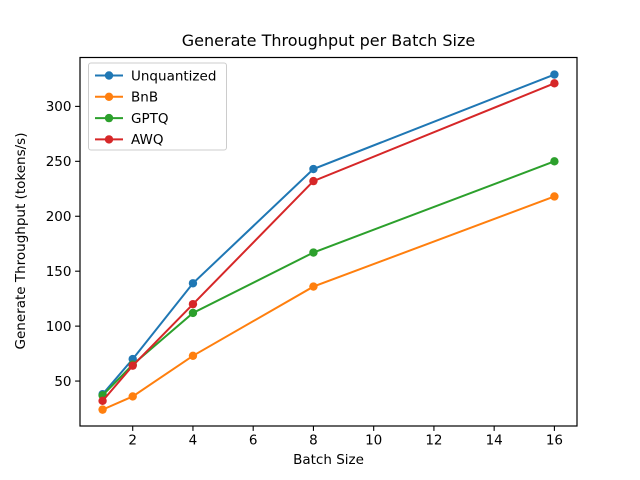  What do you see at coordinates (132, 441) in the screenshot?
I see `x-tick-label: 2` at bounding box center [132, 441].